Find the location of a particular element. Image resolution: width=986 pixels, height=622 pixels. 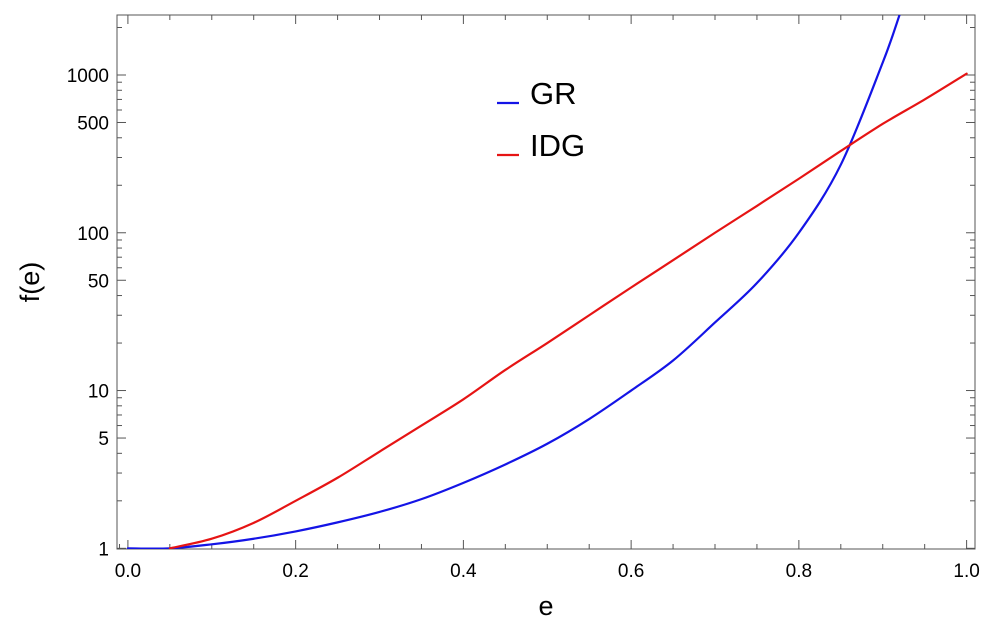

x-tick-label: 0.0 is located at coordinates (128, 571).